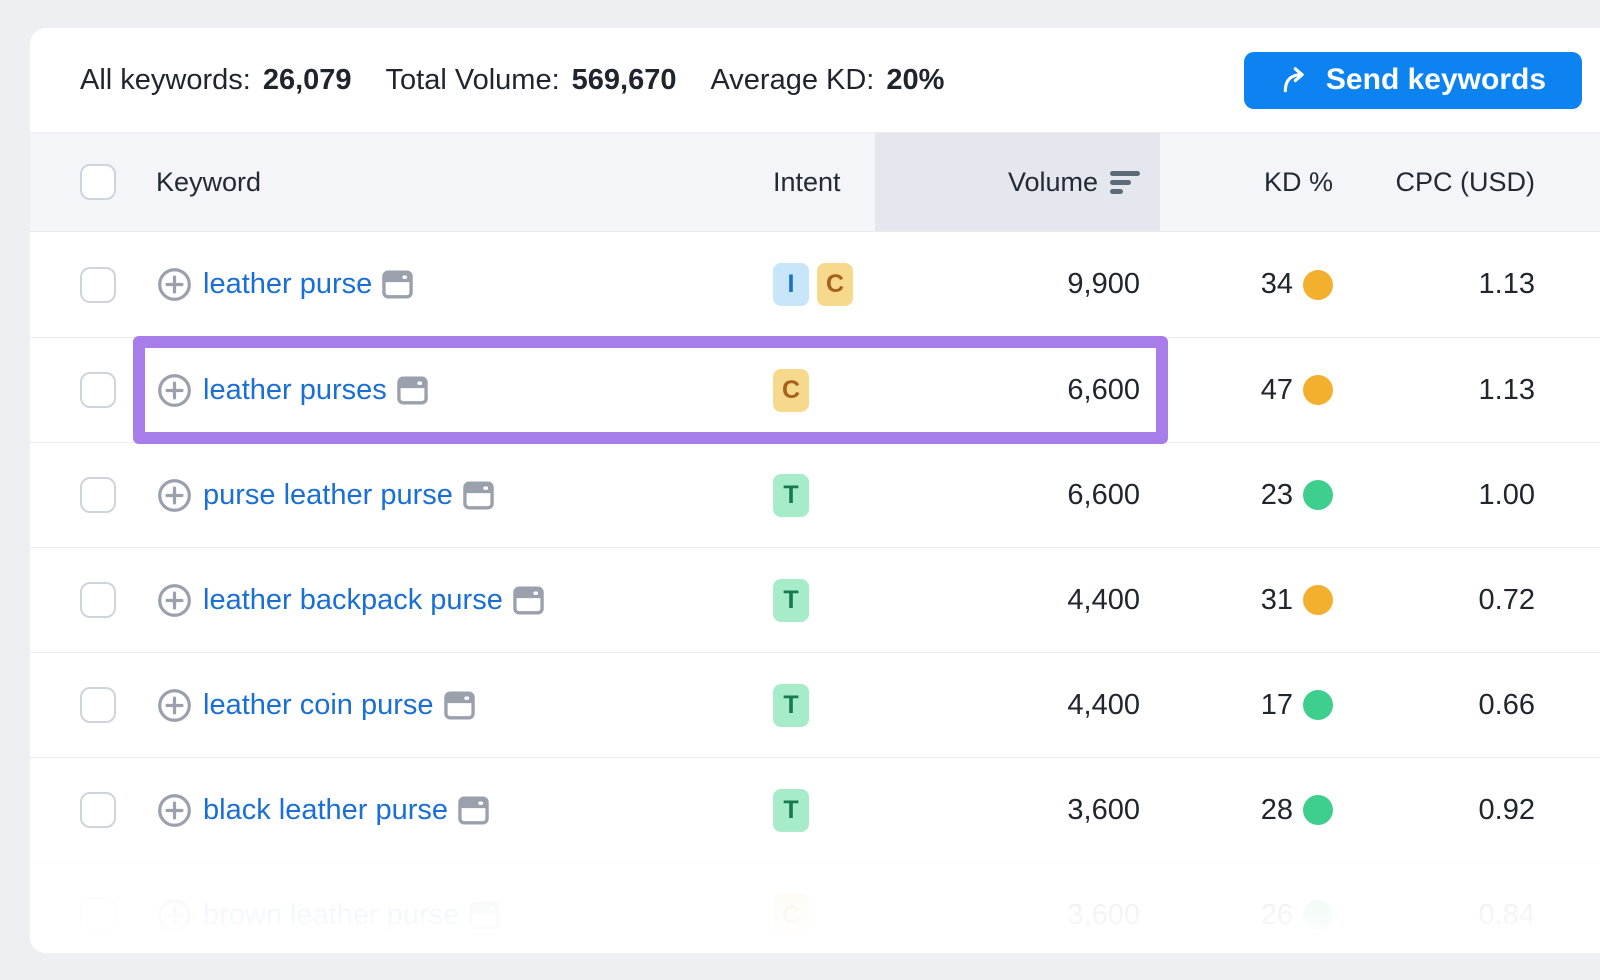 The width and height of the screenshot is (1600, 980). What do you see at coordinates (307, 79) in the screenshot?
I see `stat-value: 26,079` at bounding box center [307, 79].